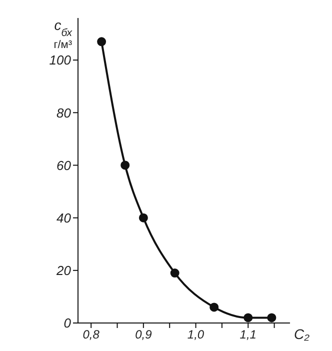 This screenshot has height=351, width=332. Describe the element at coordinates (143, 335) in the screenshot. I see `x-tick-label: 0,9` at that location.